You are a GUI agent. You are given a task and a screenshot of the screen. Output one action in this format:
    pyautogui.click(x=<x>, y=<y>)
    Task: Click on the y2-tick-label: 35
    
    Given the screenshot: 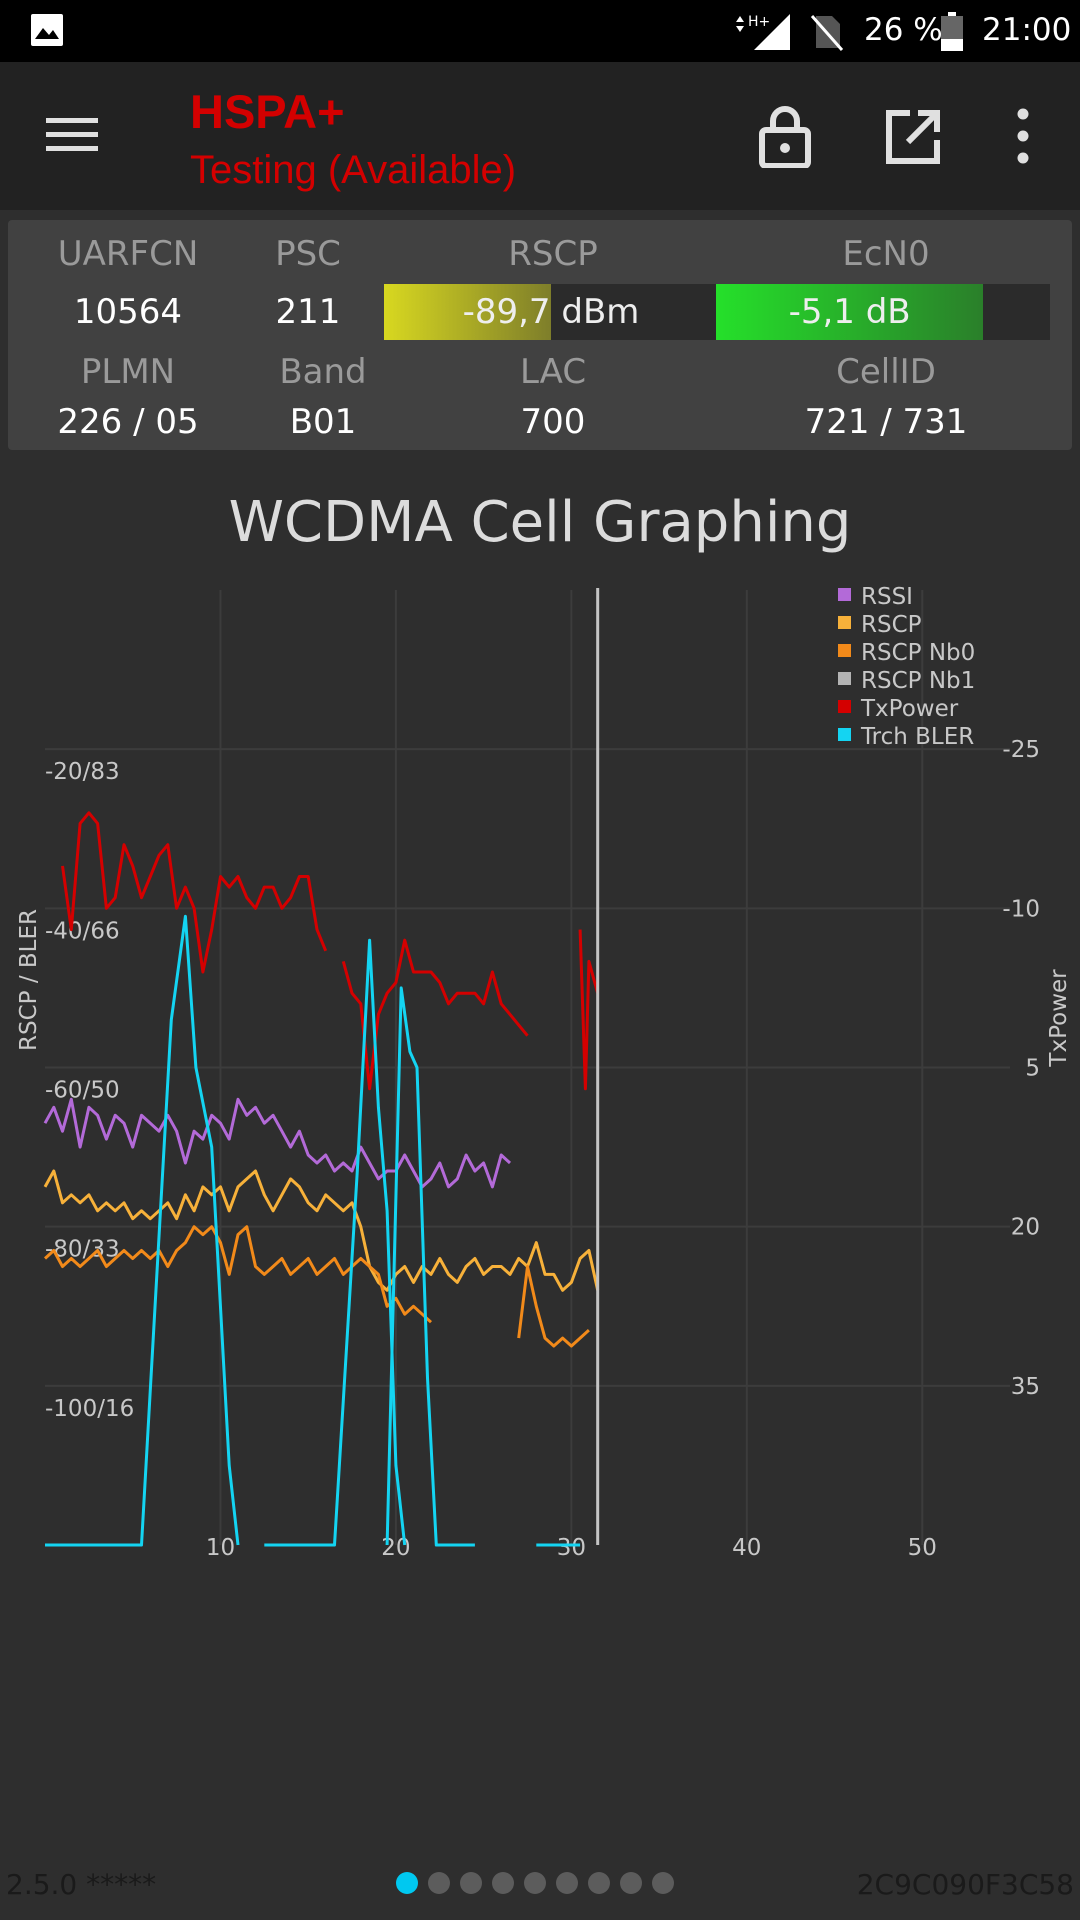 What is the action you would take?
    pyautogui.click(x=1025, y=1387)
    